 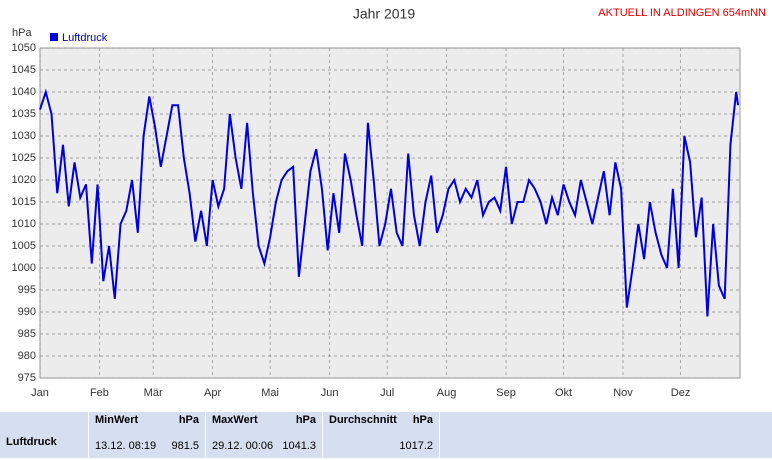 I want to click on time-text: 29.12. 00:06, so click(x=243, y=446).